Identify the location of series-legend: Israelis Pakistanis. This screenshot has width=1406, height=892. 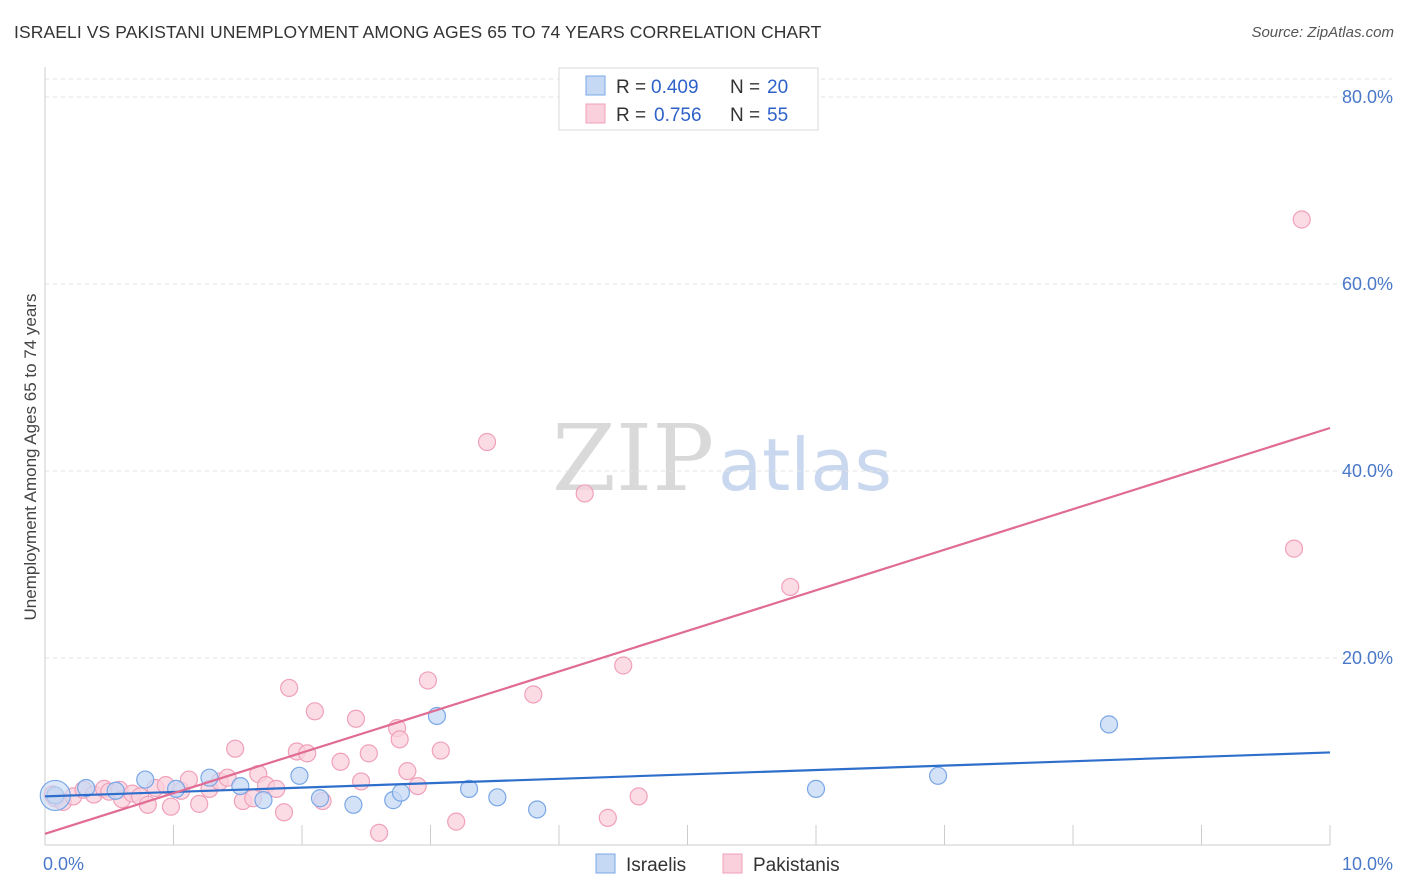
(717, 864).